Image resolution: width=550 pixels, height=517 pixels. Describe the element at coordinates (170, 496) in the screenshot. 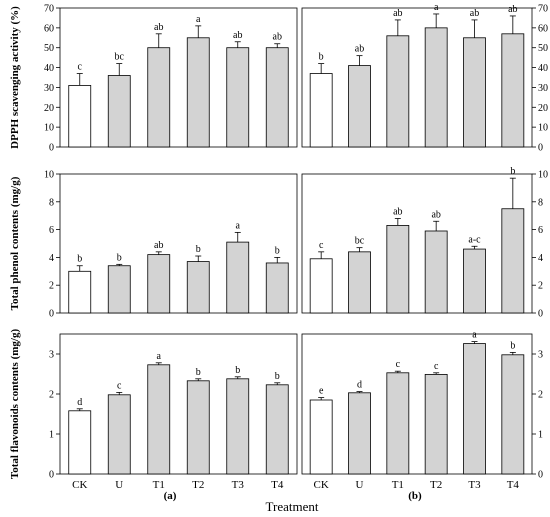

I see `panel-label-a: (a)` at that location.